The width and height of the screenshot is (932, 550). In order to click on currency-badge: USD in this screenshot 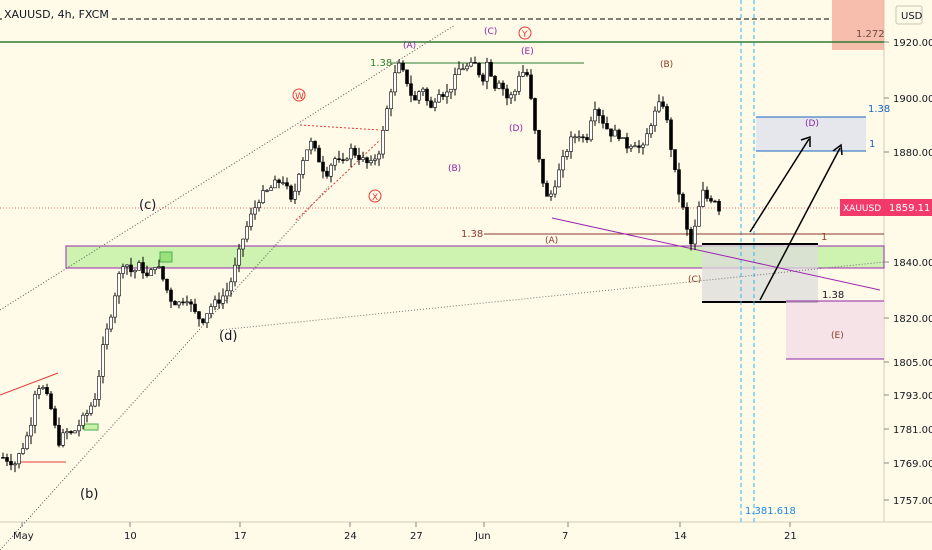, I will do `click(909, 15)`.